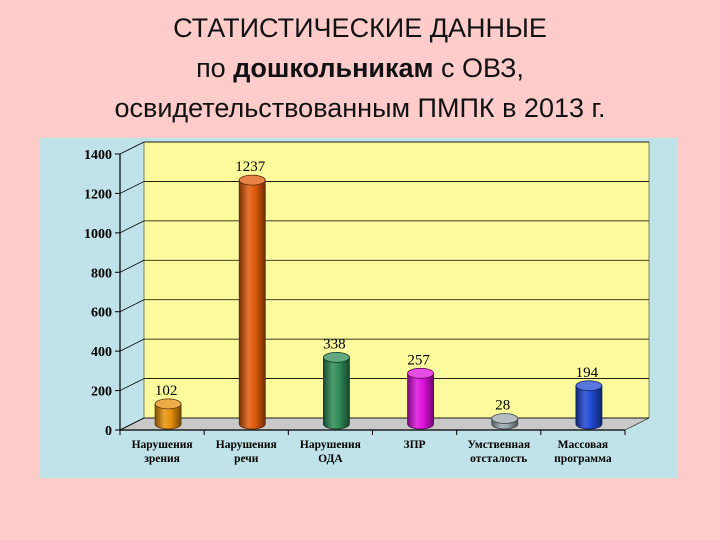 The image size is (720, 540). What do you see at coordinates (498, 459) in the screenshot?
I see `x-tick-label: отсталость` at bounding box center [498, 459].